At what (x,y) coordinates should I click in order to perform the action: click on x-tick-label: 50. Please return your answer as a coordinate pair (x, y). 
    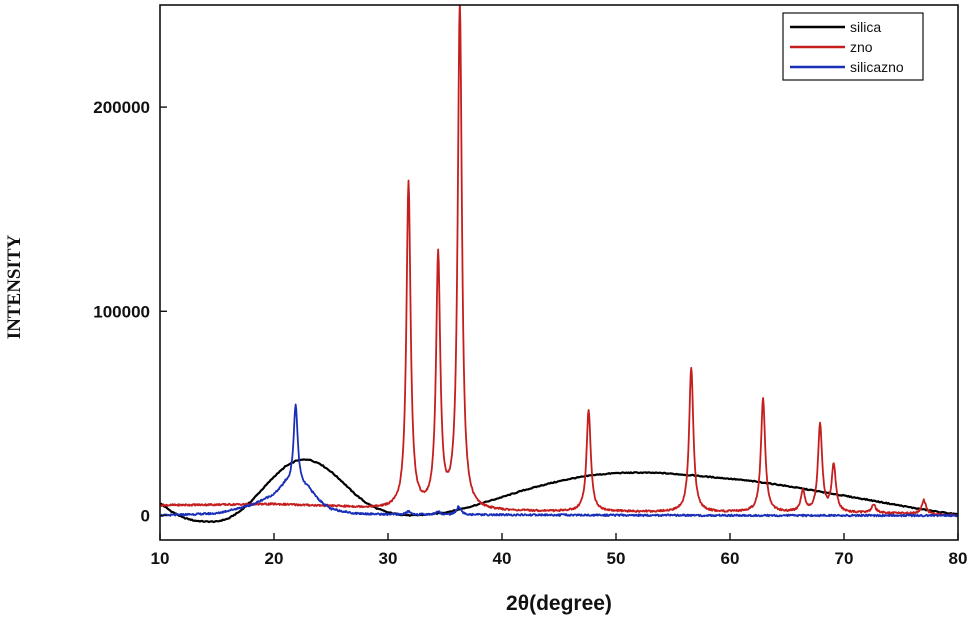
    Looking at the image, I should click on (616, 558).